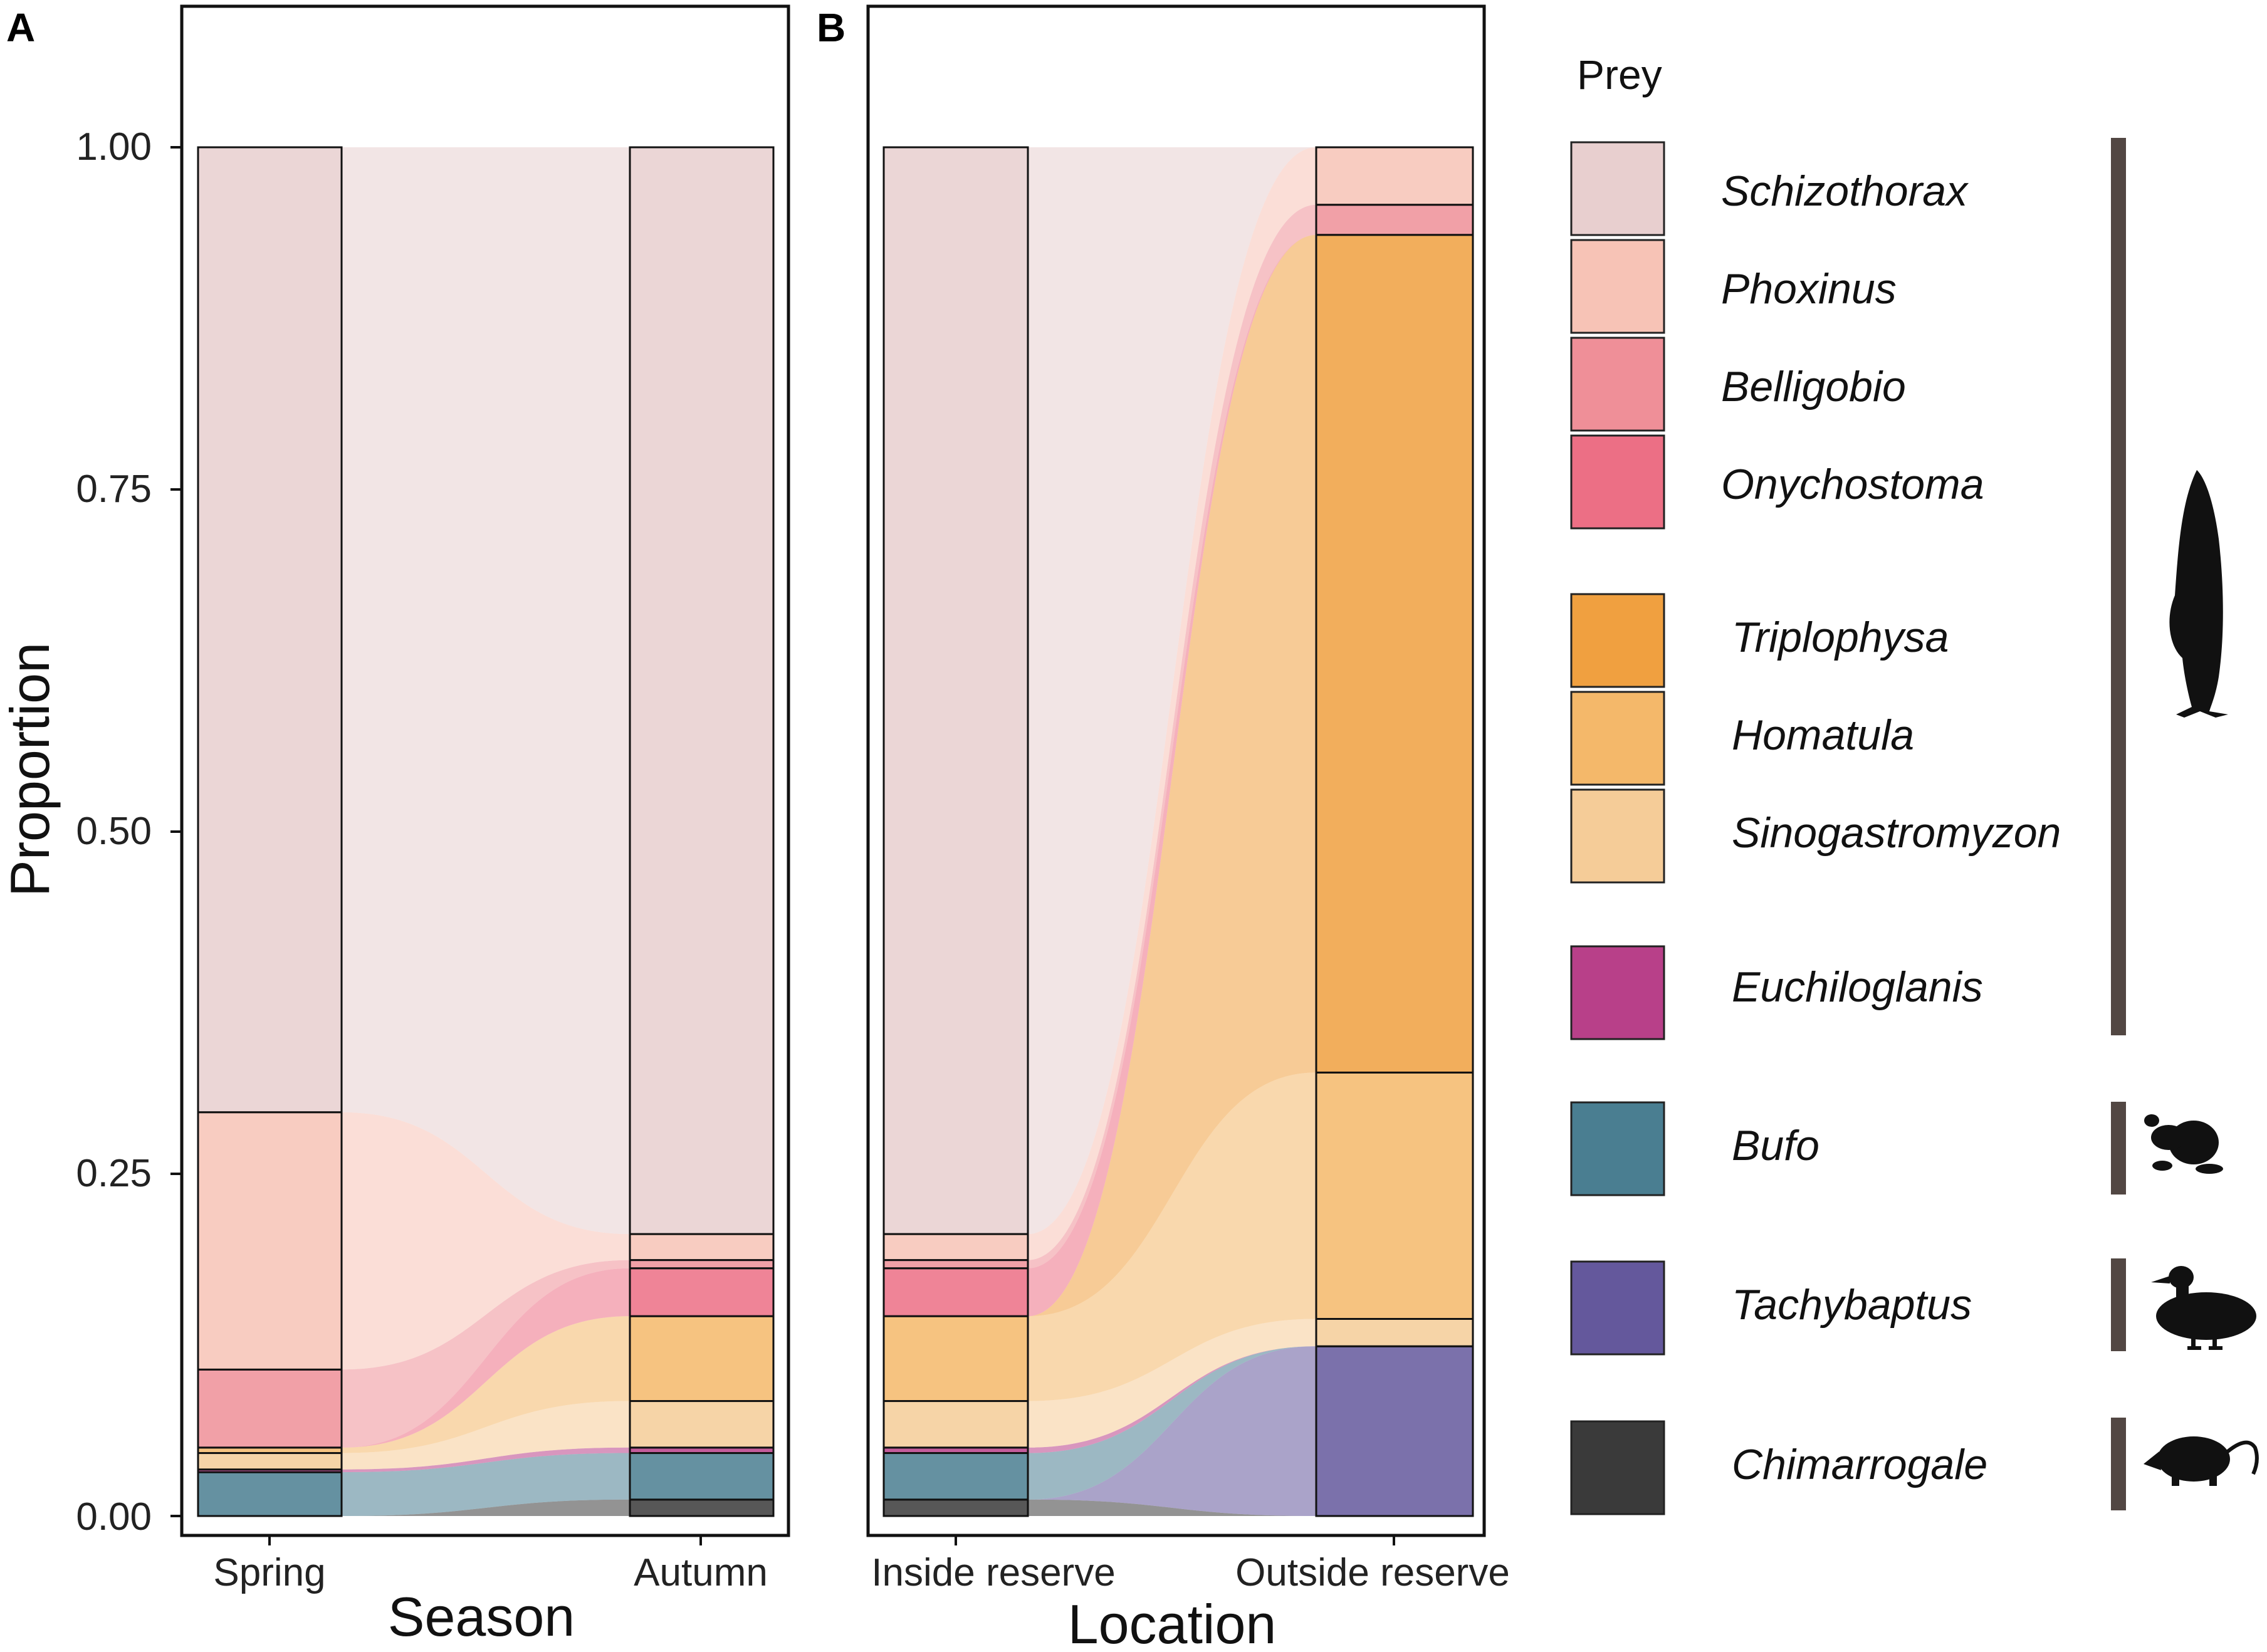 The height and width of the screenshot is (1652, 2267). Describe the element at coordinates (702, 1507) in the screenshot. I see `bar-right-chimarrogale` at that location.